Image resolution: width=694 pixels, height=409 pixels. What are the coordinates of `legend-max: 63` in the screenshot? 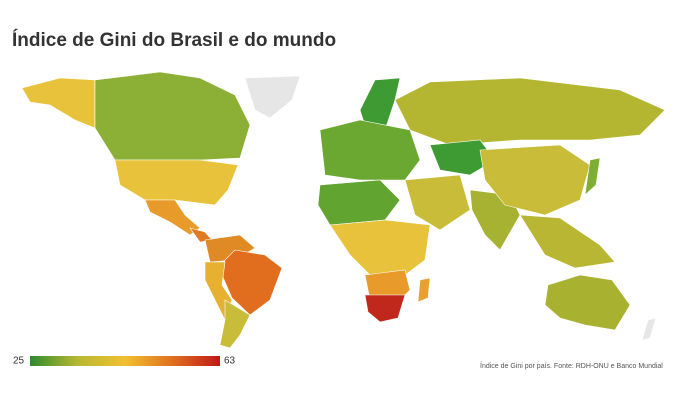 It's located at (230, 361).